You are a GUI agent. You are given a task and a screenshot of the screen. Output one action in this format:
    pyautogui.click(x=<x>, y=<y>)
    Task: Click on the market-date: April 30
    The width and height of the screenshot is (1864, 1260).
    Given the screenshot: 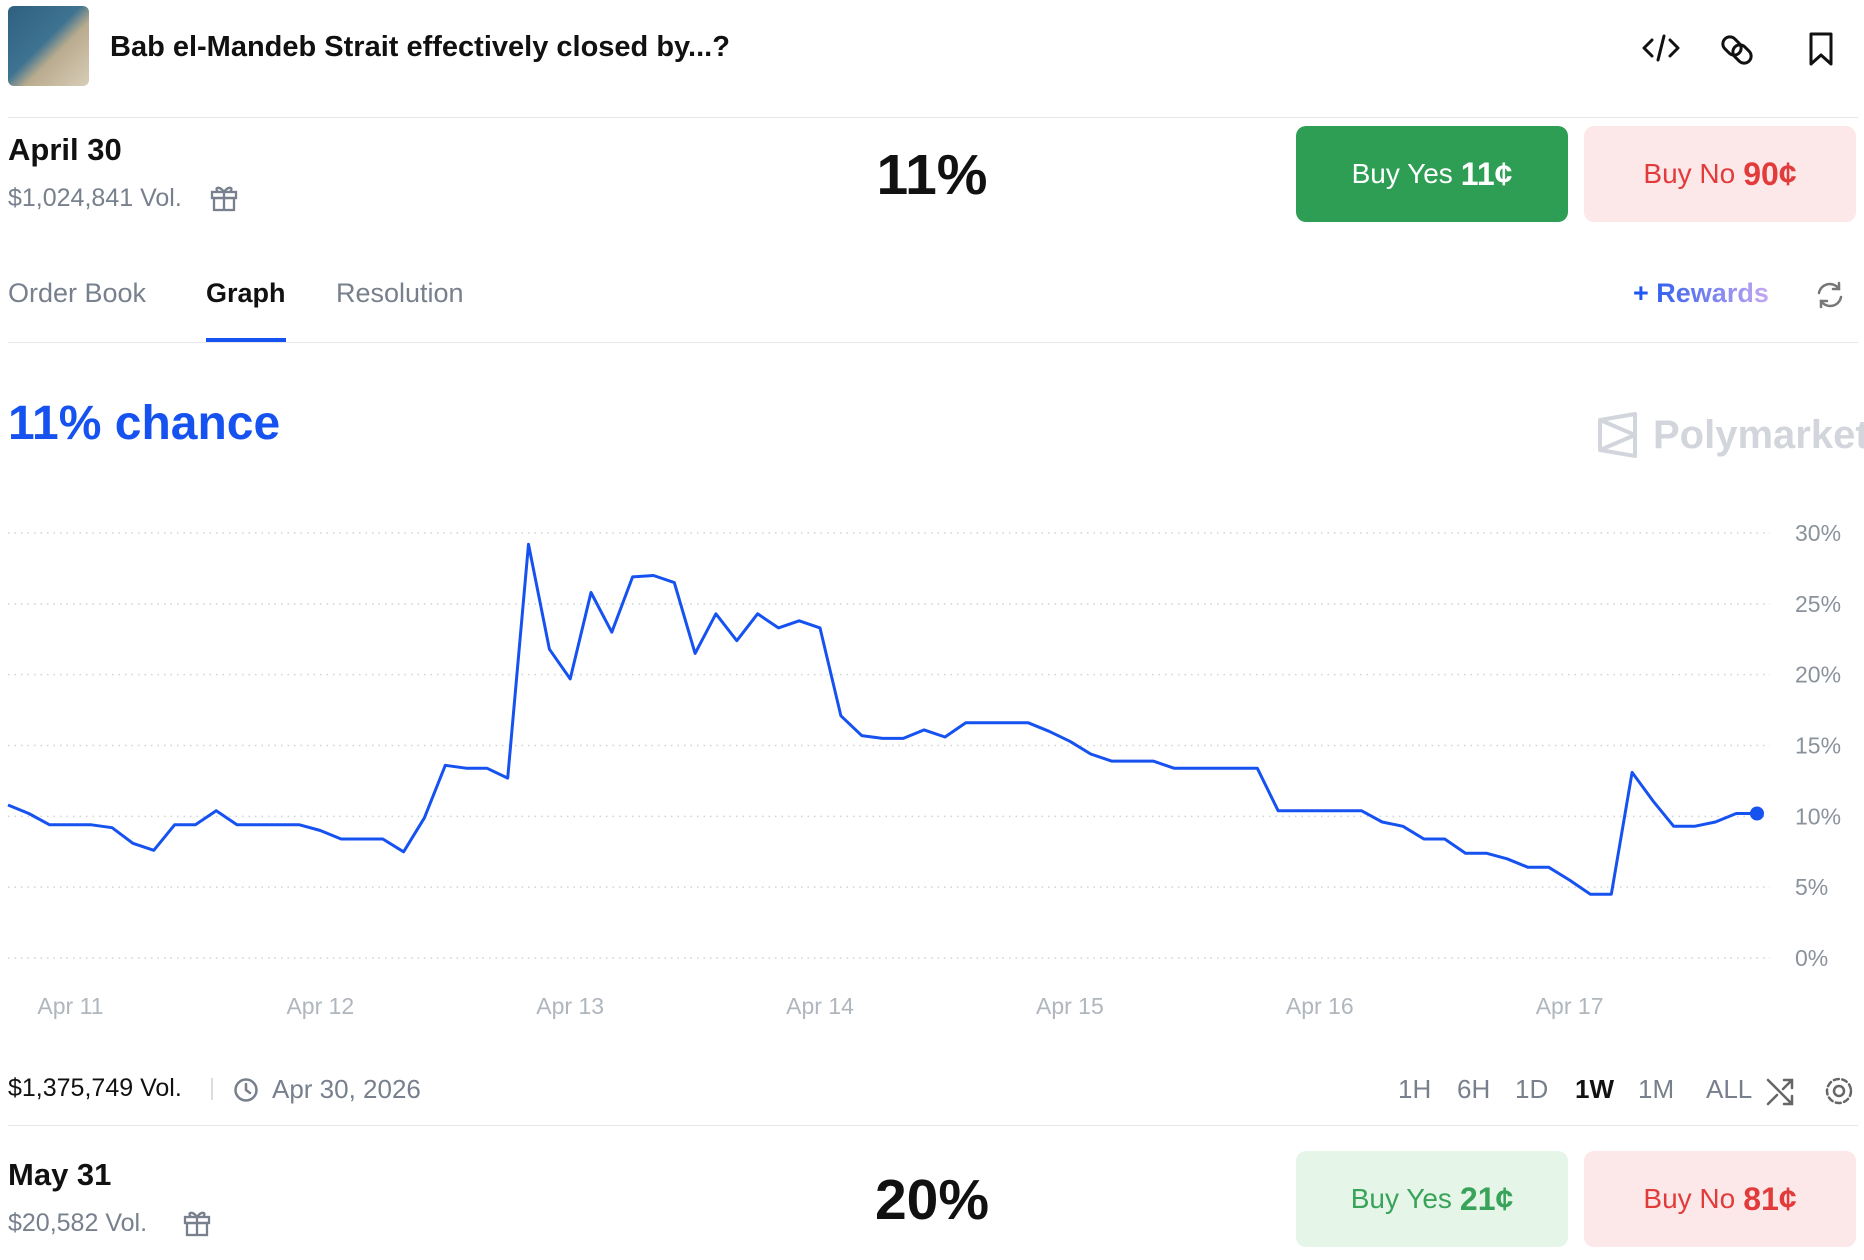 What is the action you would take?
    pyautogui.click(x=65, y=149)
    